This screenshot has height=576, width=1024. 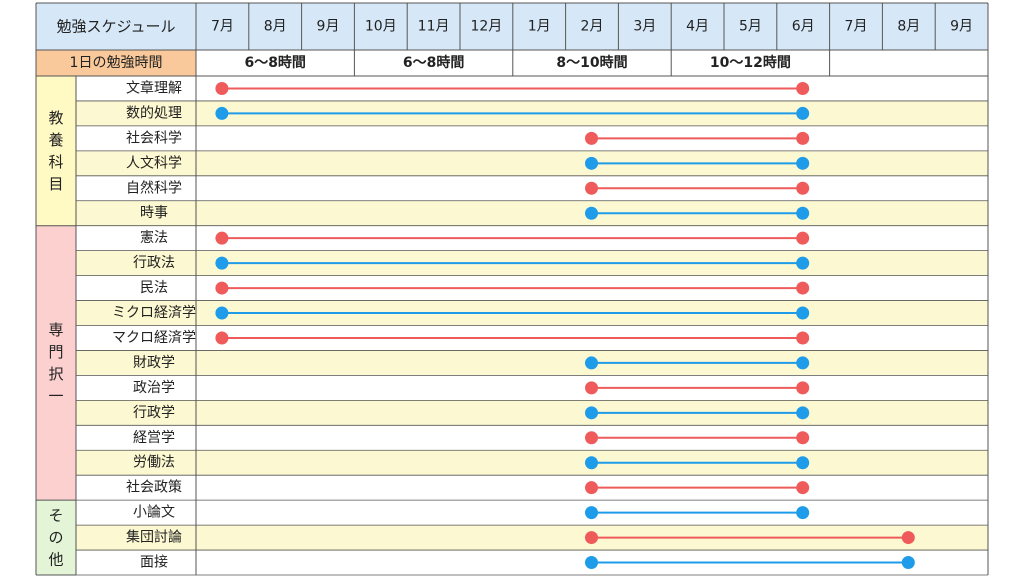 What do you see at coordinates (55, 140) in the screenshot?
I see `group-label: 養` at bounding box center [55, 140].